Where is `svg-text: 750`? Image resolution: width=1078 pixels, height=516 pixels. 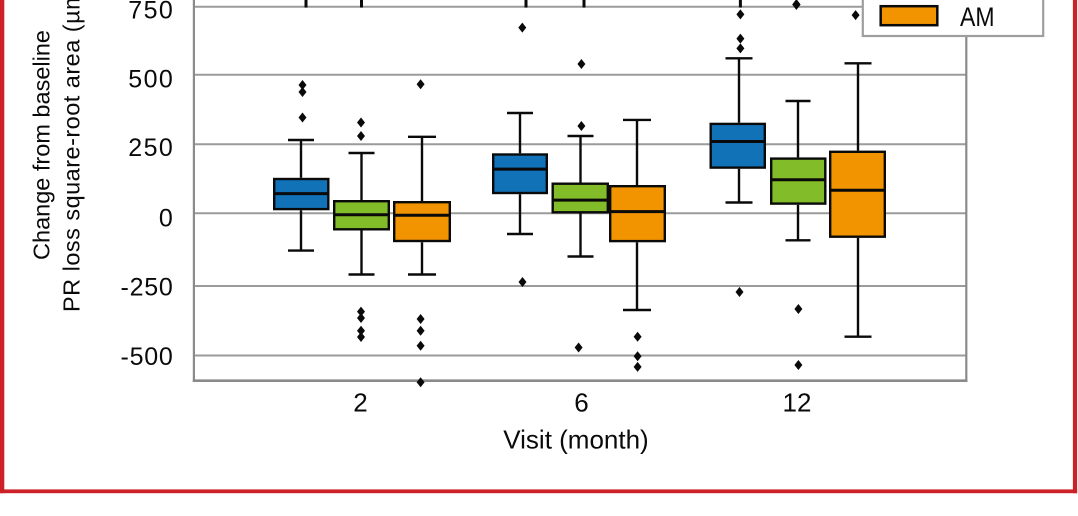
svg-text: 750 is located at coordinates (150, 12).